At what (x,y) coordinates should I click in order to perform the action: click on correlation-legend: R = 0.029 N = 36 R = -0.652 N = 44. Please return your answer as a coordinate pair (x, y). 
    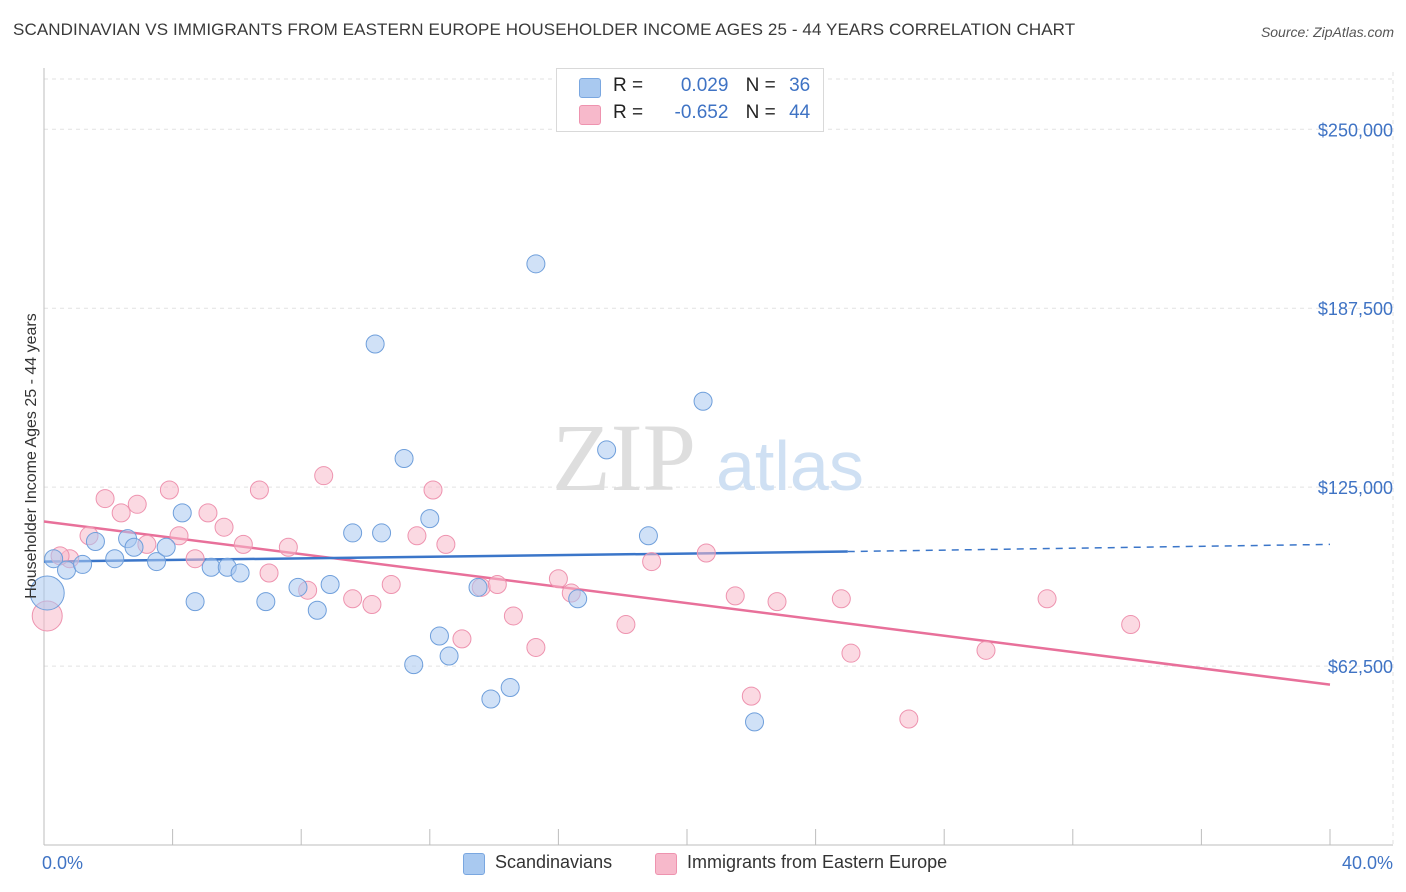
    Looking at the image, I should click on (690, 100).